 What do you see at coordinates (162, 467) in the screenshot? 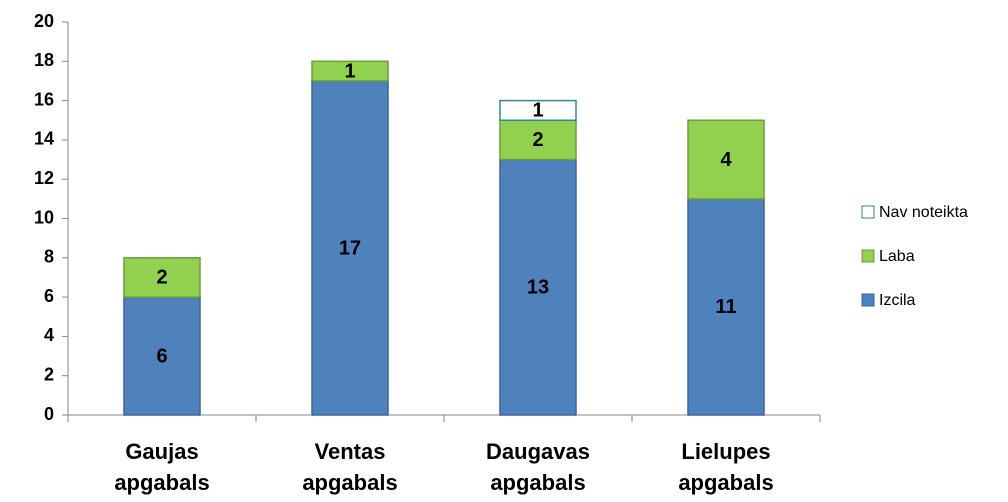
I see `x-tick-label: Gaujas apgabals` at bounding box center [162, 467].